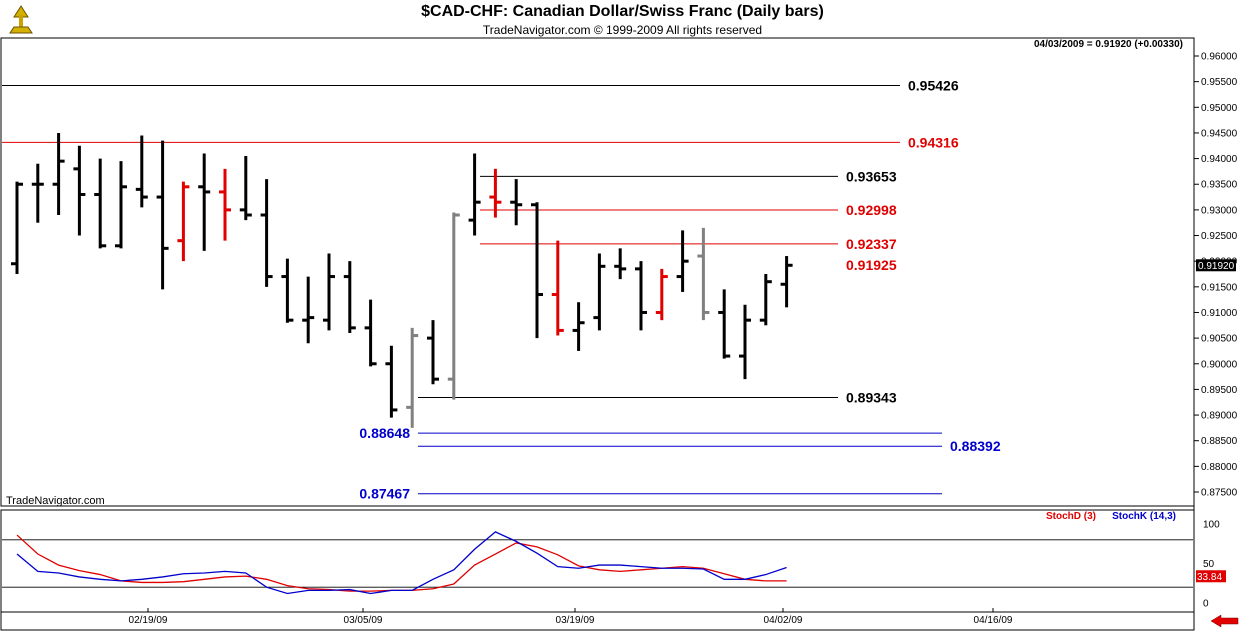  Describe the element at coordinates (1211, 525) in the screenshot. I see `stochastic-axis-label: 100` at that location.